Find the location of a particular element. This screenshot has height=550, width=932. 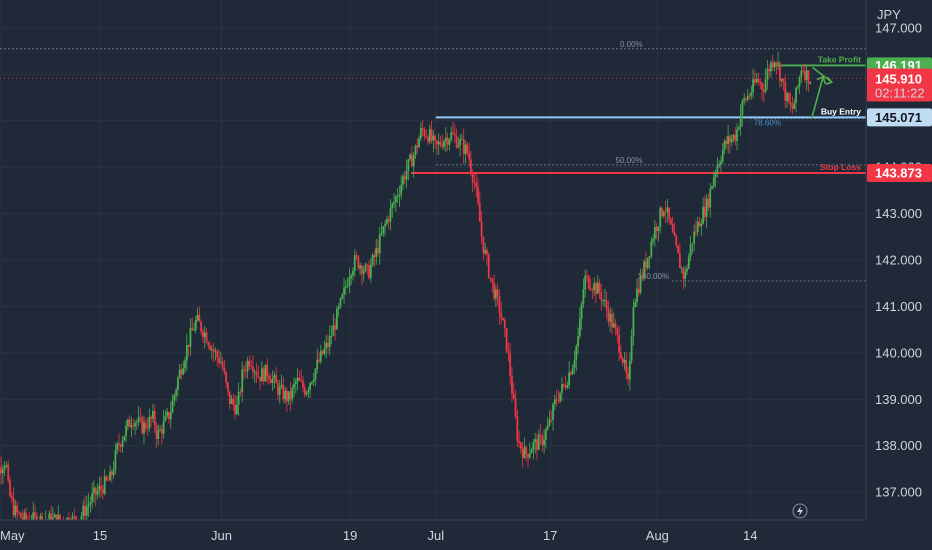

level-annotation: Stop Loss is located at coordinates (840, 167).